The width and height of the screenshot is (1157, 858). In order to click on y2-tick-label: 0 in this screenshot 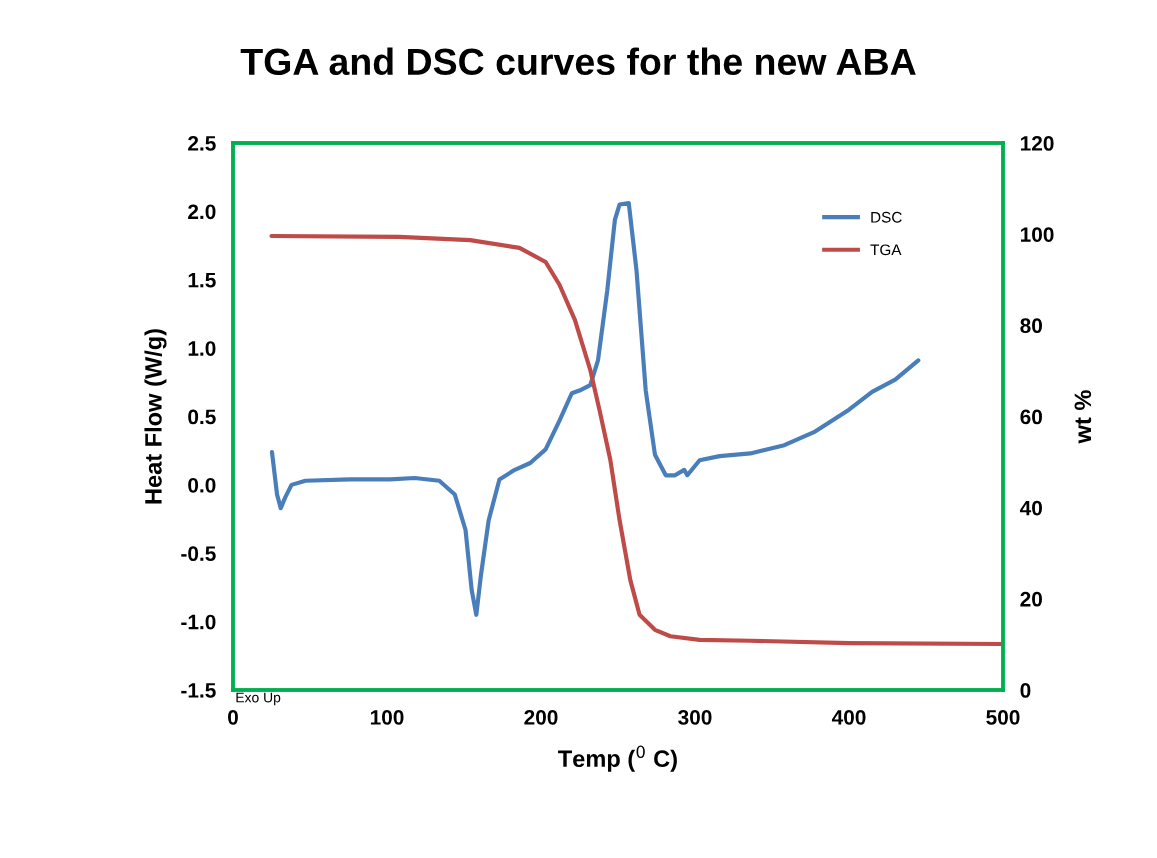, I will do `click(1025, 690)`.